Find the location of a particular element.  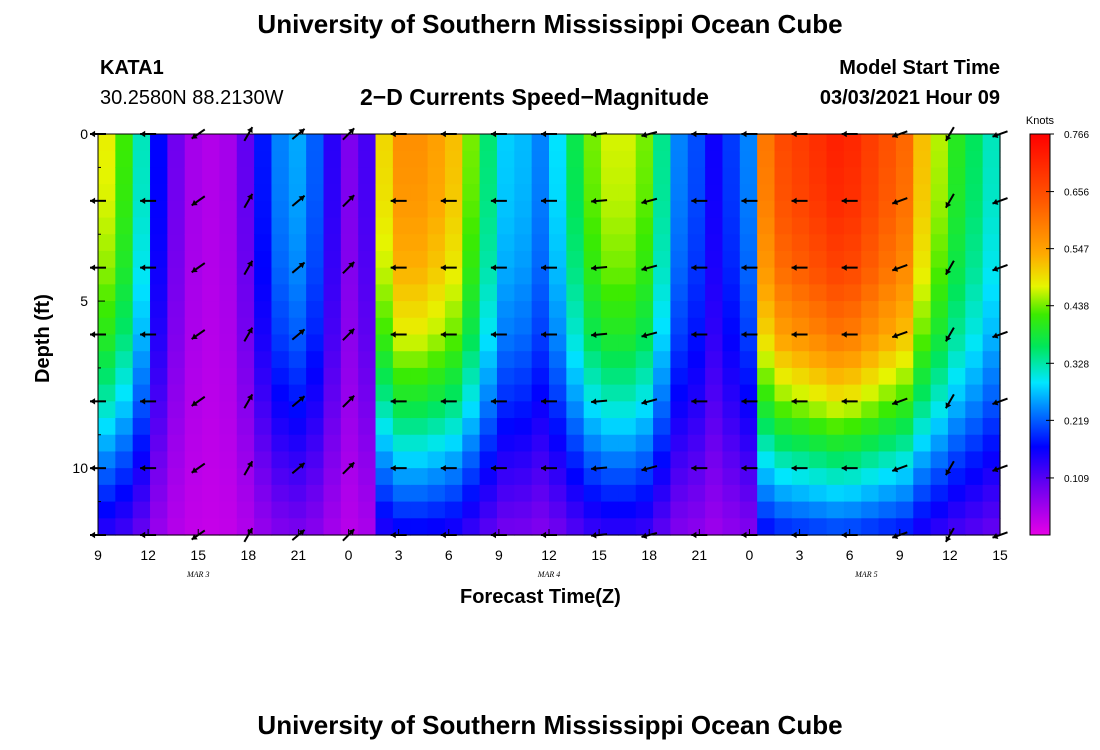

y-tick-label: 10 is located at coordinates (80, 468).